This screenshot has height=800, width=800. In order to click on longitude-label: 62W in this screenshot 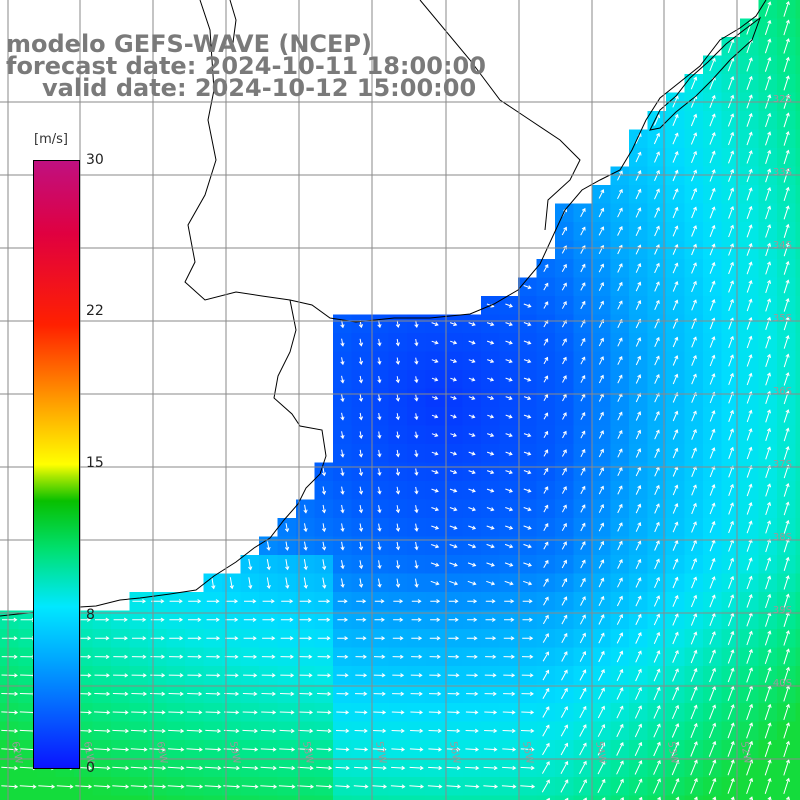, I will do `click(16, 753)`.